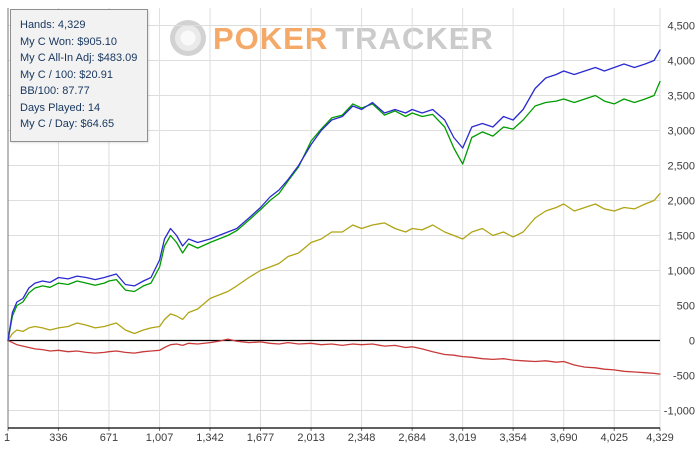 This screenshot has width=700, height=453. I want to click on x-tick-label: 4,025, so click(614, 438).